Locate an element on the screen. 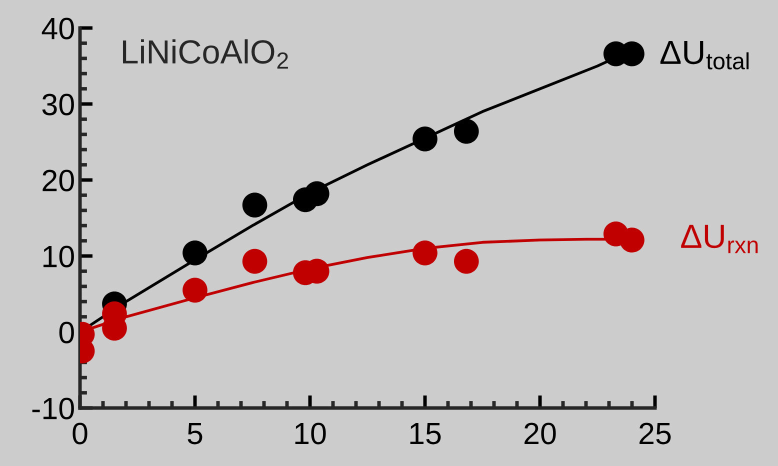 The height and width of the screenshot is (466, 778). x-tick-label: 10 is located at coordinates (310, 433).